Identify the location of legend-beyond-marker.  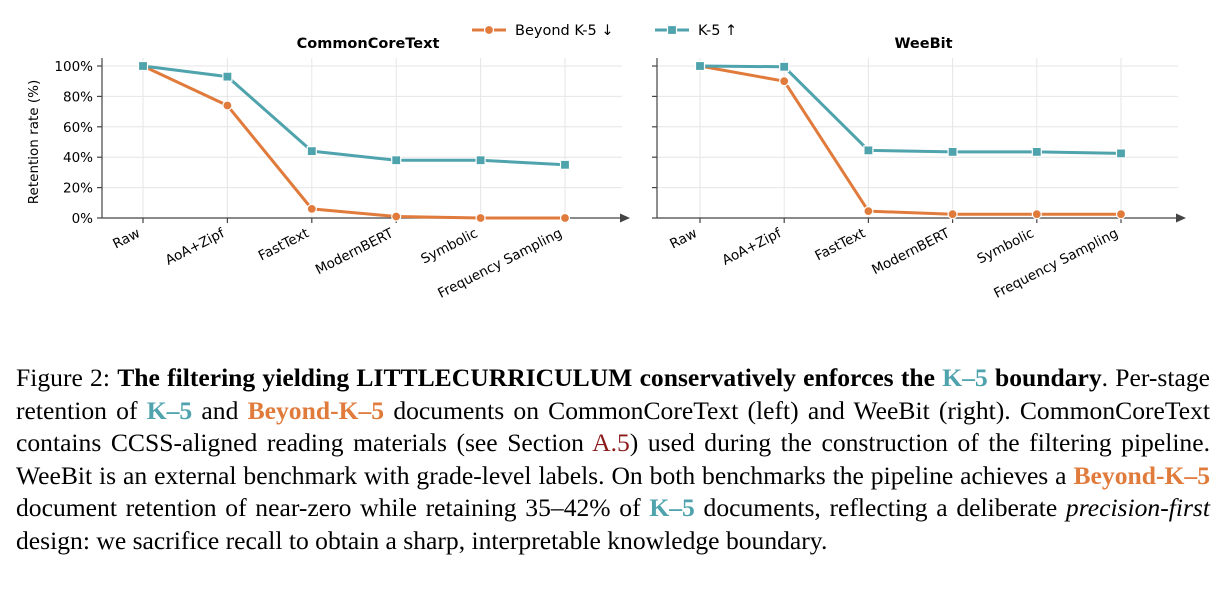
(489, 30).